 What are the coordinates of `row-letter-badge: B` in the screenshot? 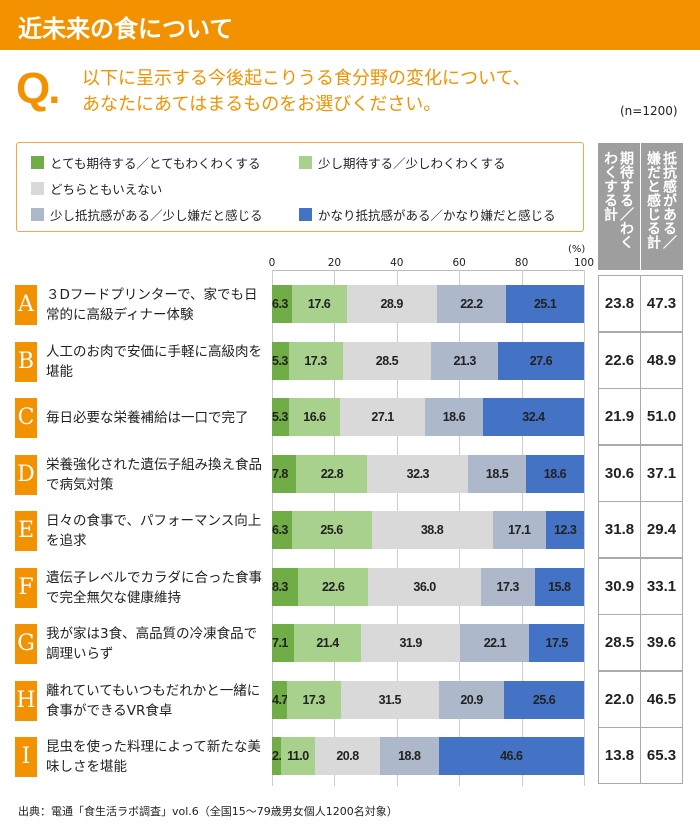 It's located at (26, 361).